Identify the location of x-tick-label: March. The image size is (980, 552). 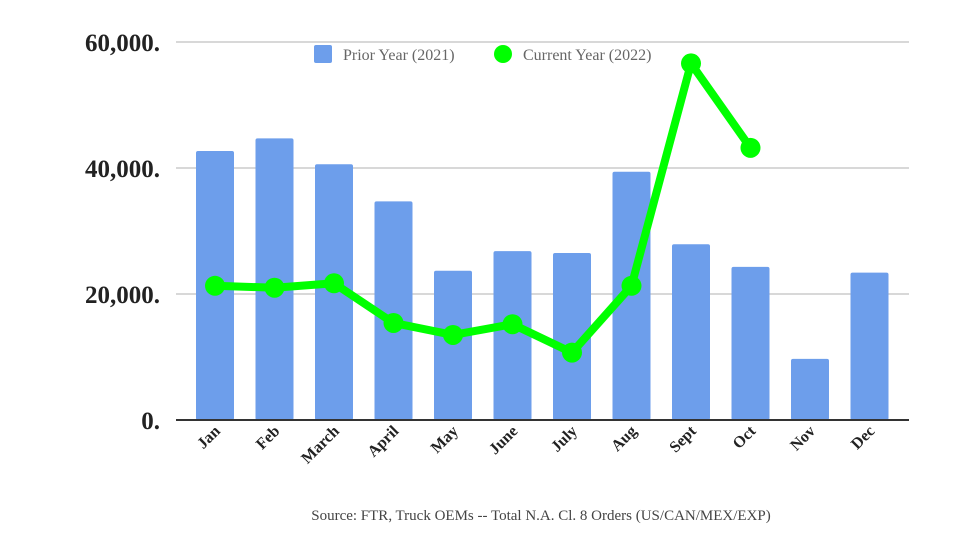
(320, 445).